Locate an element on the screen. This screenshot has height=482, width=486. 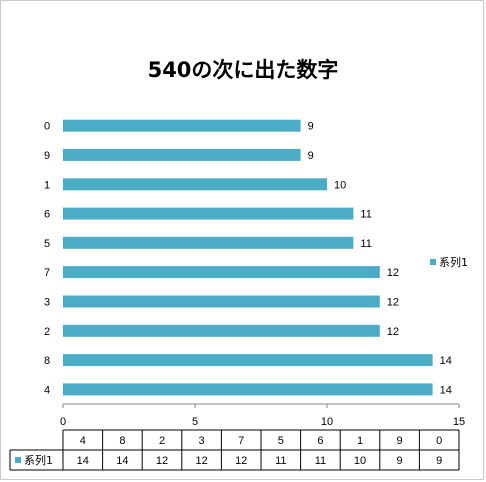
table-header-1: 1 is located at coordinates (360, 441).